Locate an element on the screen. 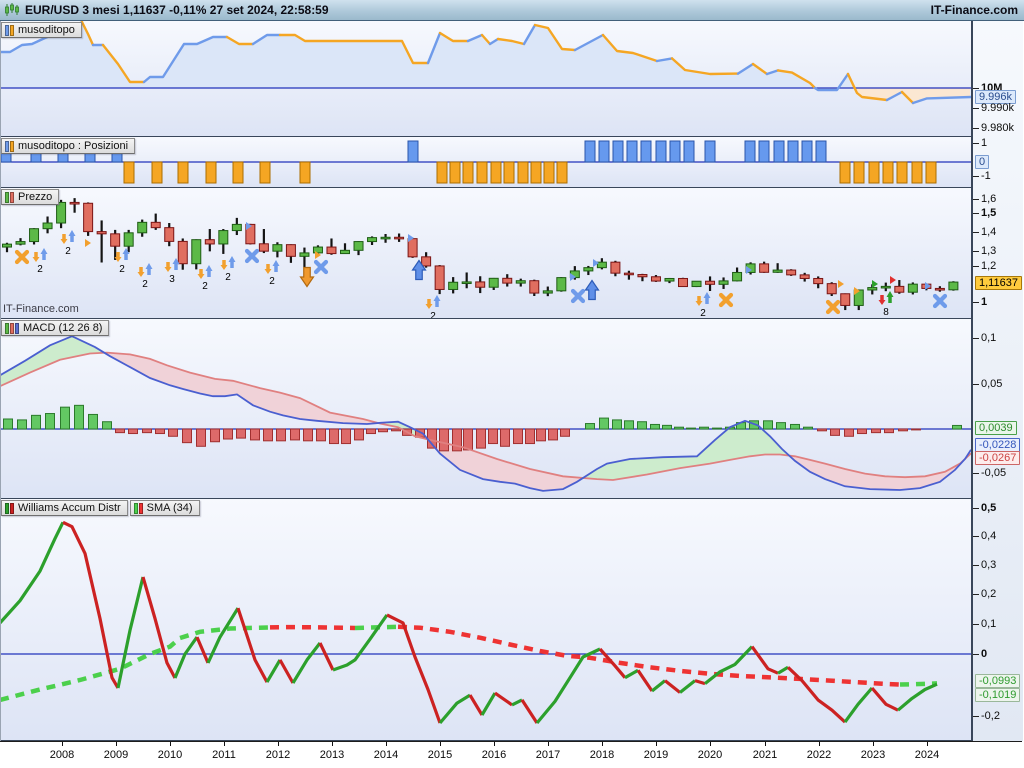 Image resolution: width=1024 pixels, height=768 pixels. watermark: IT-Finance.com is located at coordinates (41, 309).